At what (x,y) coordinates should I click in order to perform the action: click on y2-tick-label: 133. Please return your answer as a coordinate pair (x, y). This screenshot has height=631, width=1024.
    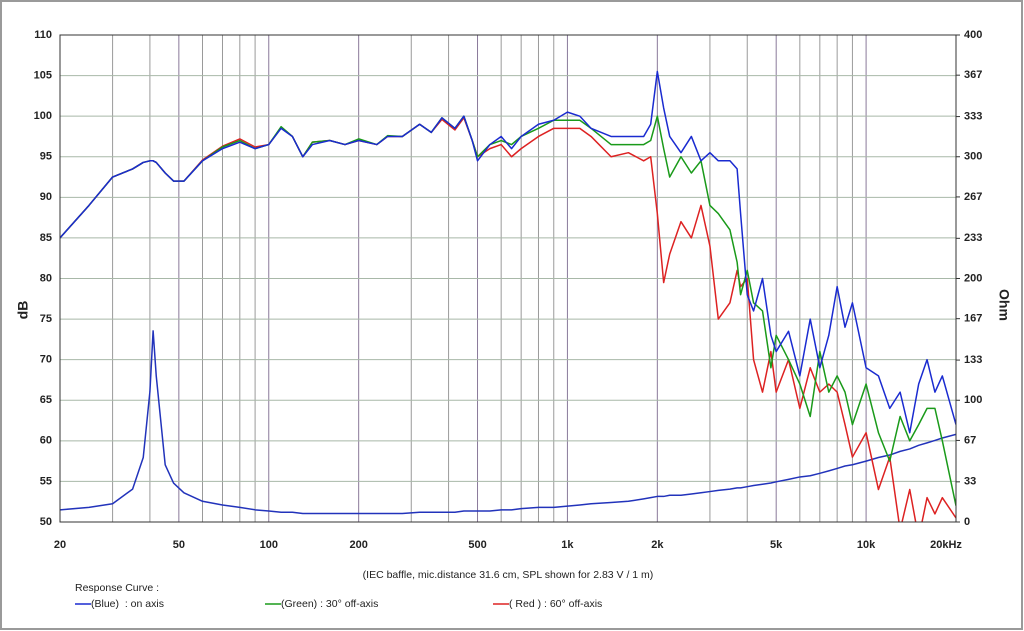
    Looking at the image, I should click on (973, 360).